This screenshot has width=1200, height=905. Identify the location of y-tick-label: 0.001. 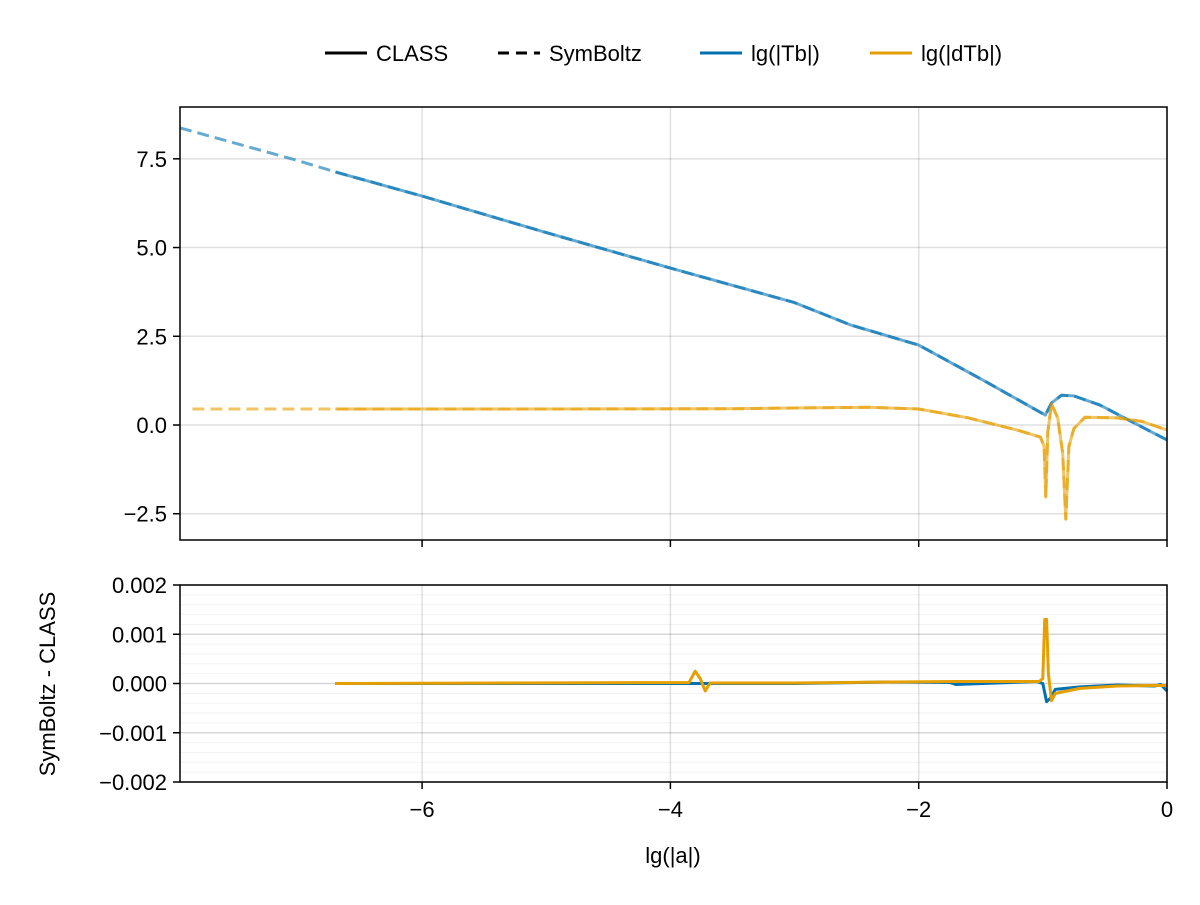
(139, 634).